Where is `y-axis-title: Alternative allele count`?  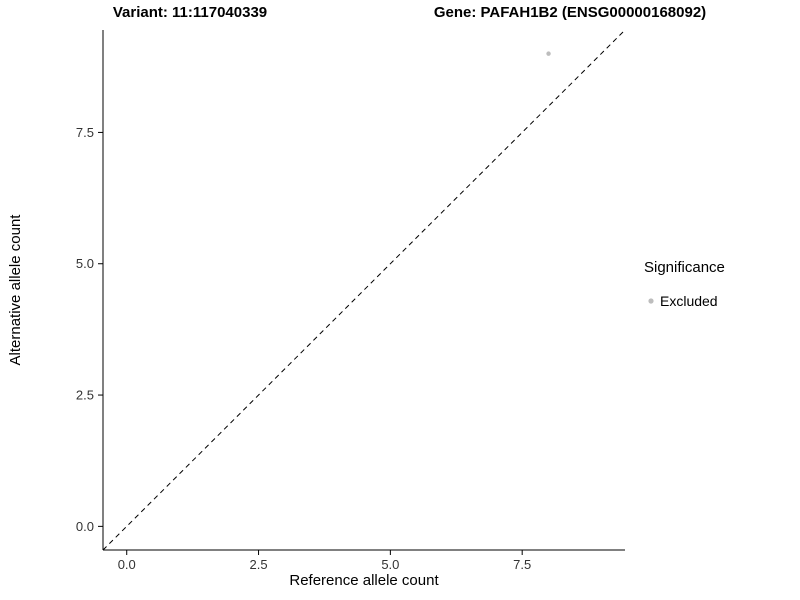 y-axis-title: Alternative allele count is located at coordinates (15, 290).